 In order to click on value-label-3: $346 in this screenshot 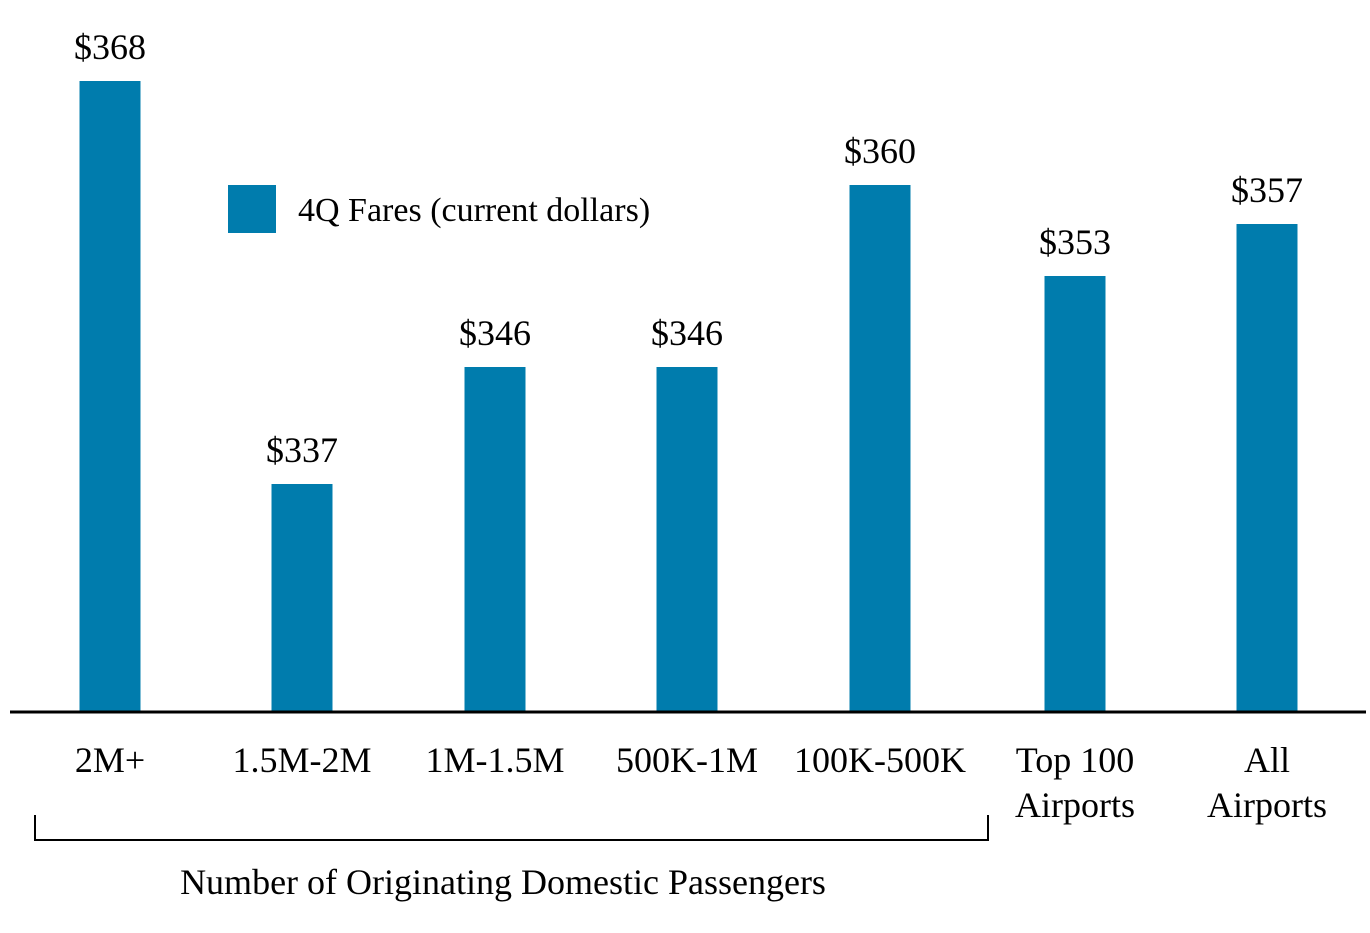, I will do `click(495, 333)`.